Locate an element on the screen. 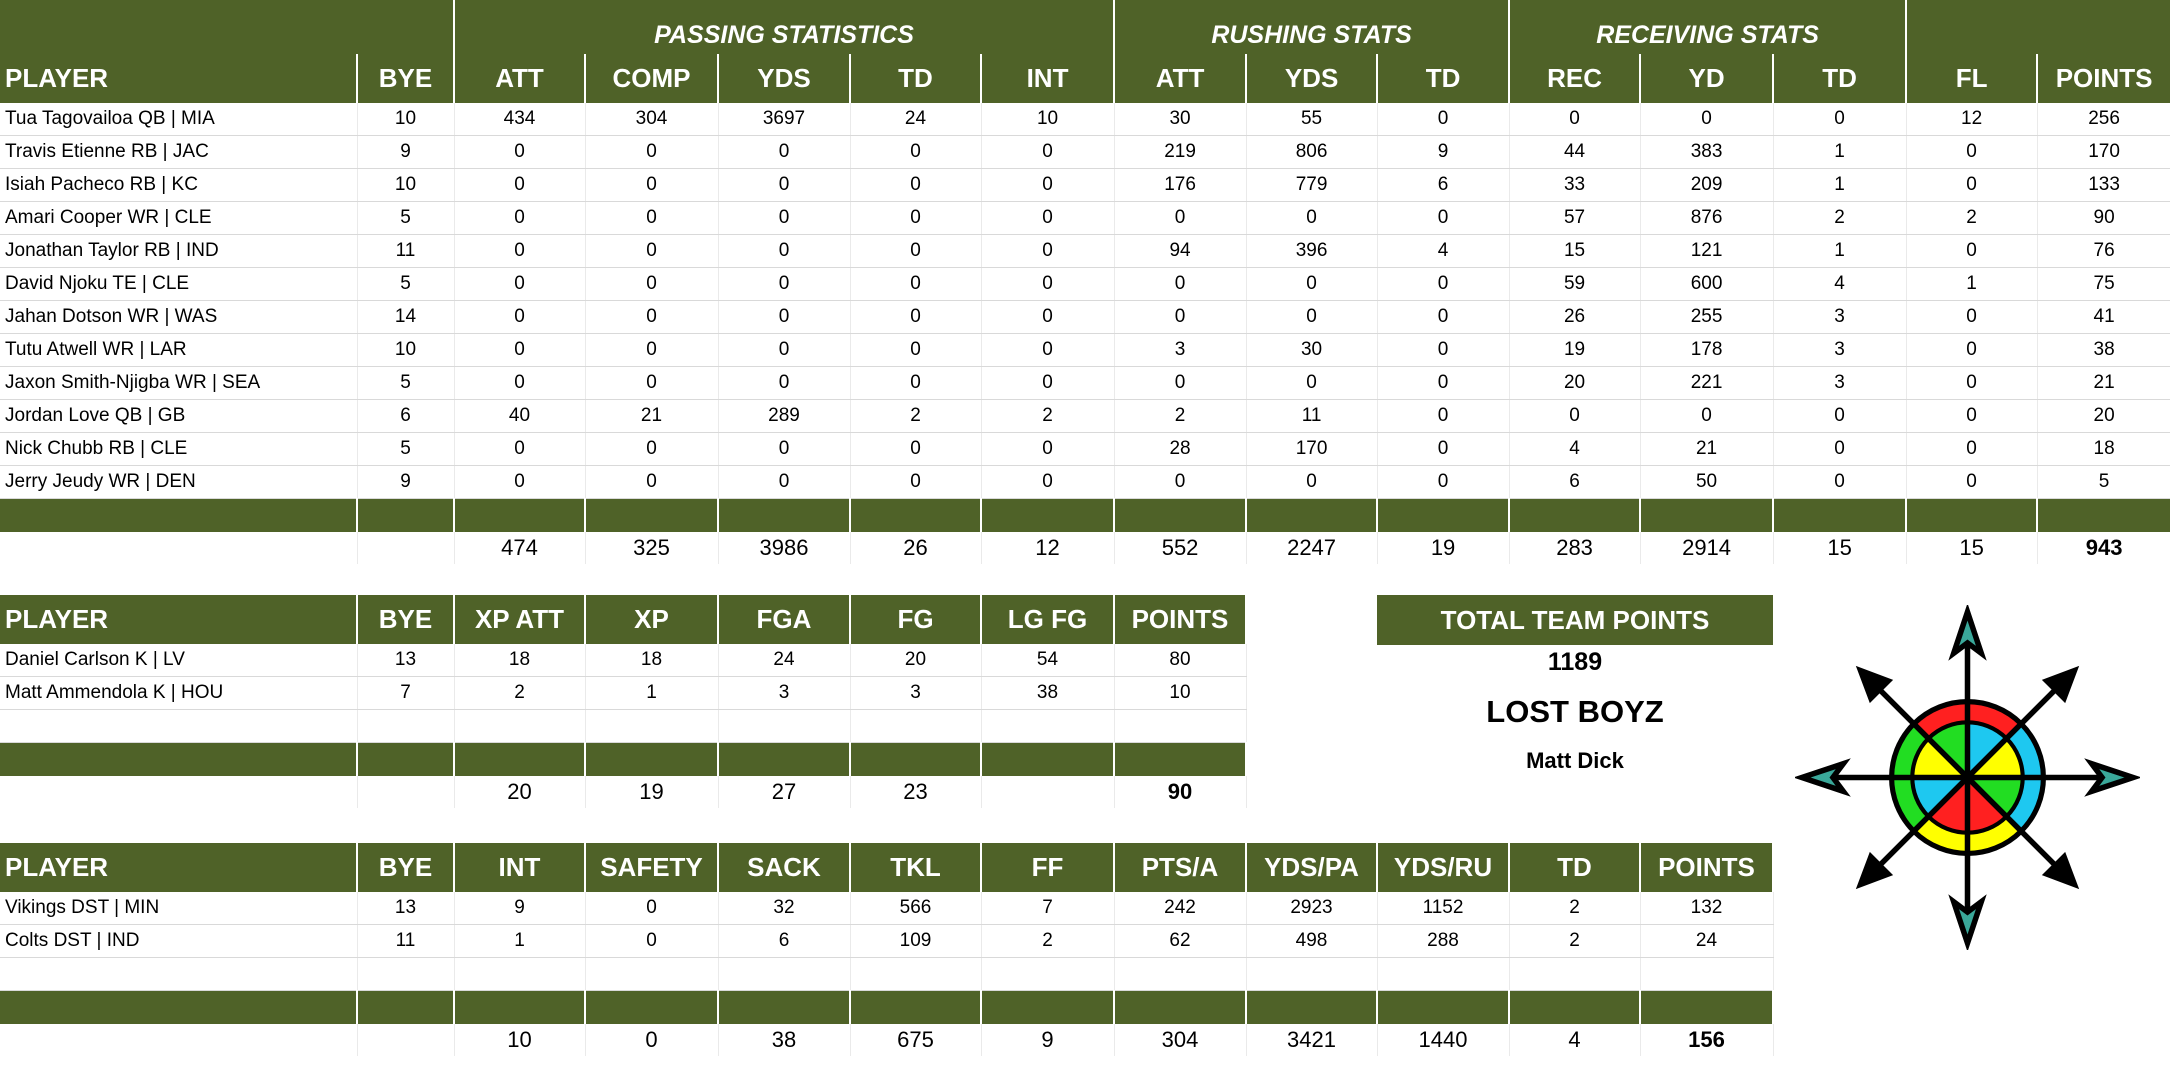  column-header: PTS/A is located at coordinates (1180, 867).